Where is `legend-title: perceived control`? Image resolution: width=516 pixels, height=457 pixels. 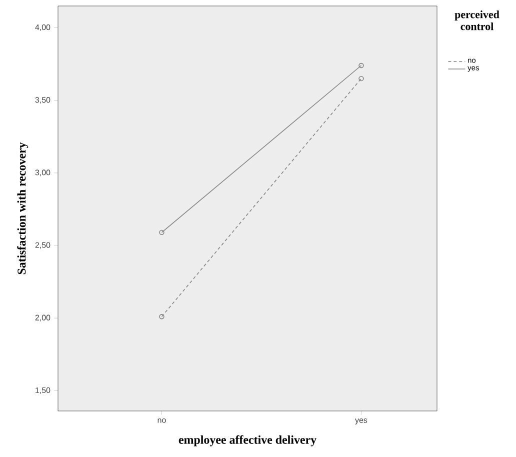 legend-title: perceived control is located at coordinates (477, 20).